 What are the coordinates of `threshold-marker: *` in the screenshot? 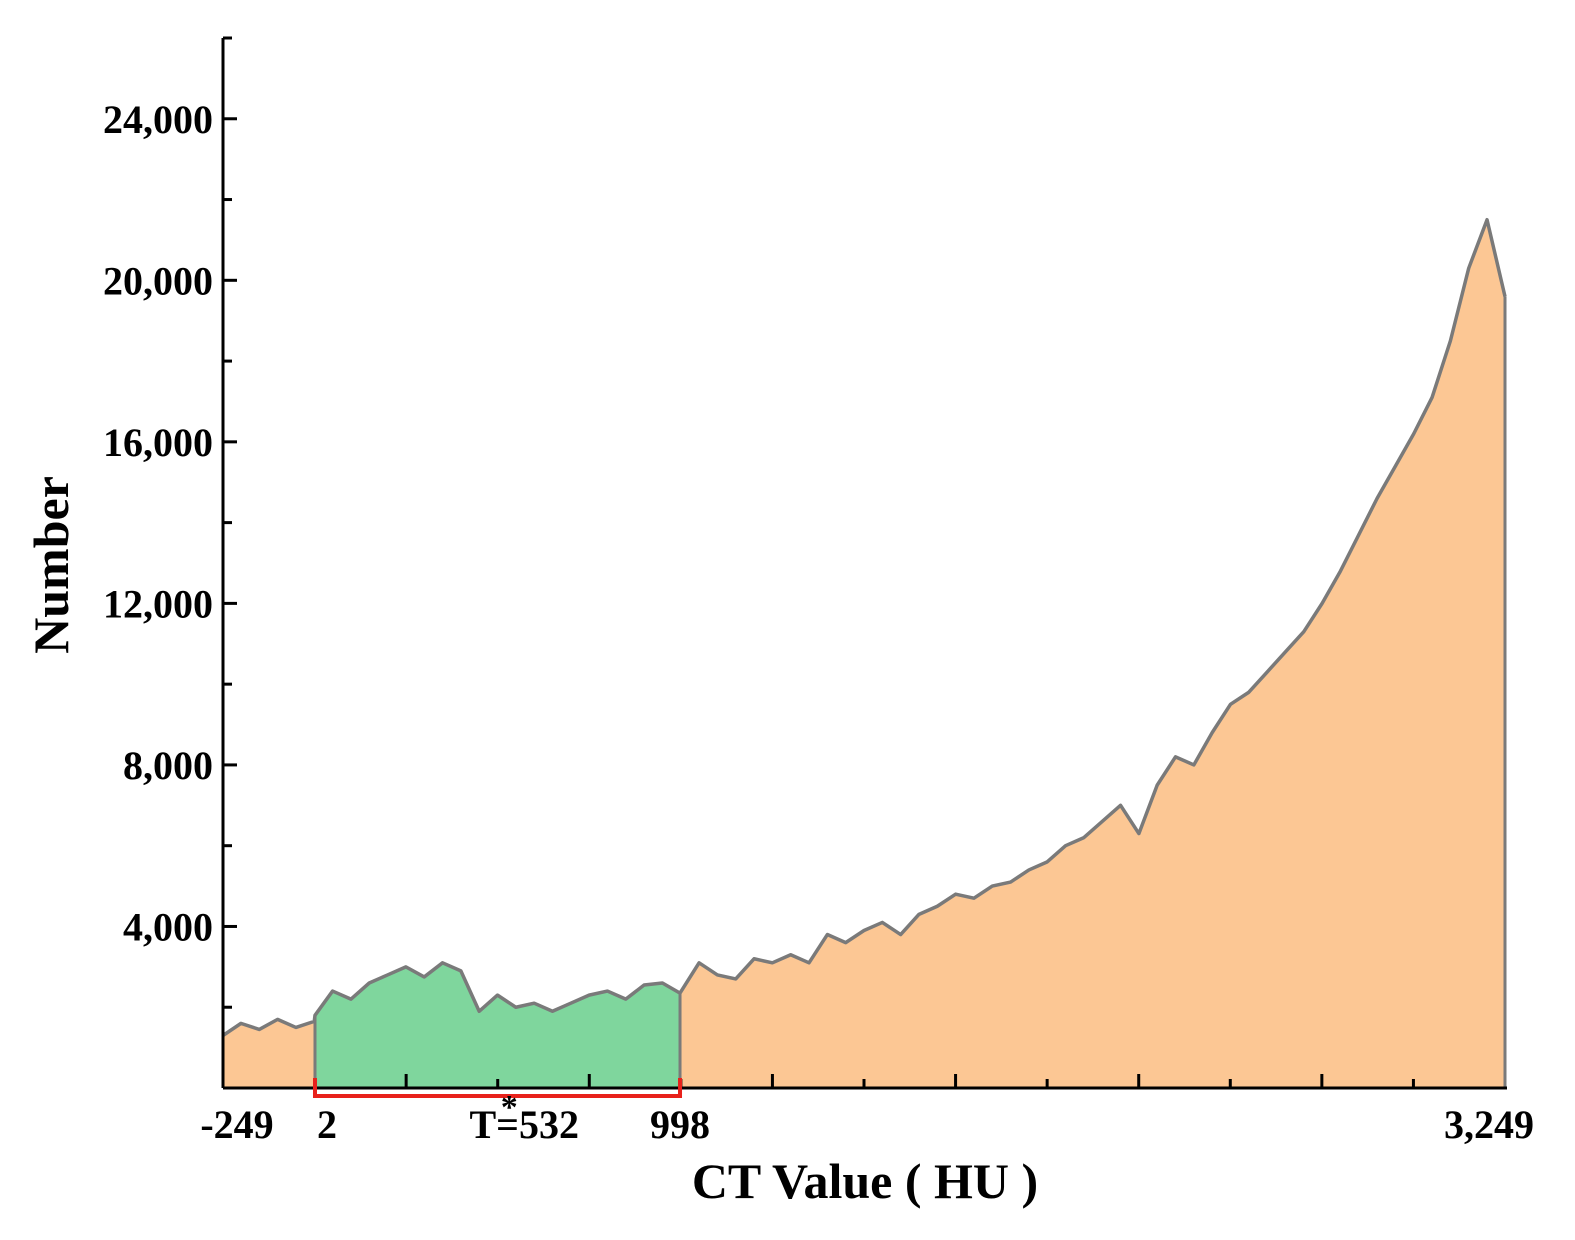 It's located at (509, 1107).